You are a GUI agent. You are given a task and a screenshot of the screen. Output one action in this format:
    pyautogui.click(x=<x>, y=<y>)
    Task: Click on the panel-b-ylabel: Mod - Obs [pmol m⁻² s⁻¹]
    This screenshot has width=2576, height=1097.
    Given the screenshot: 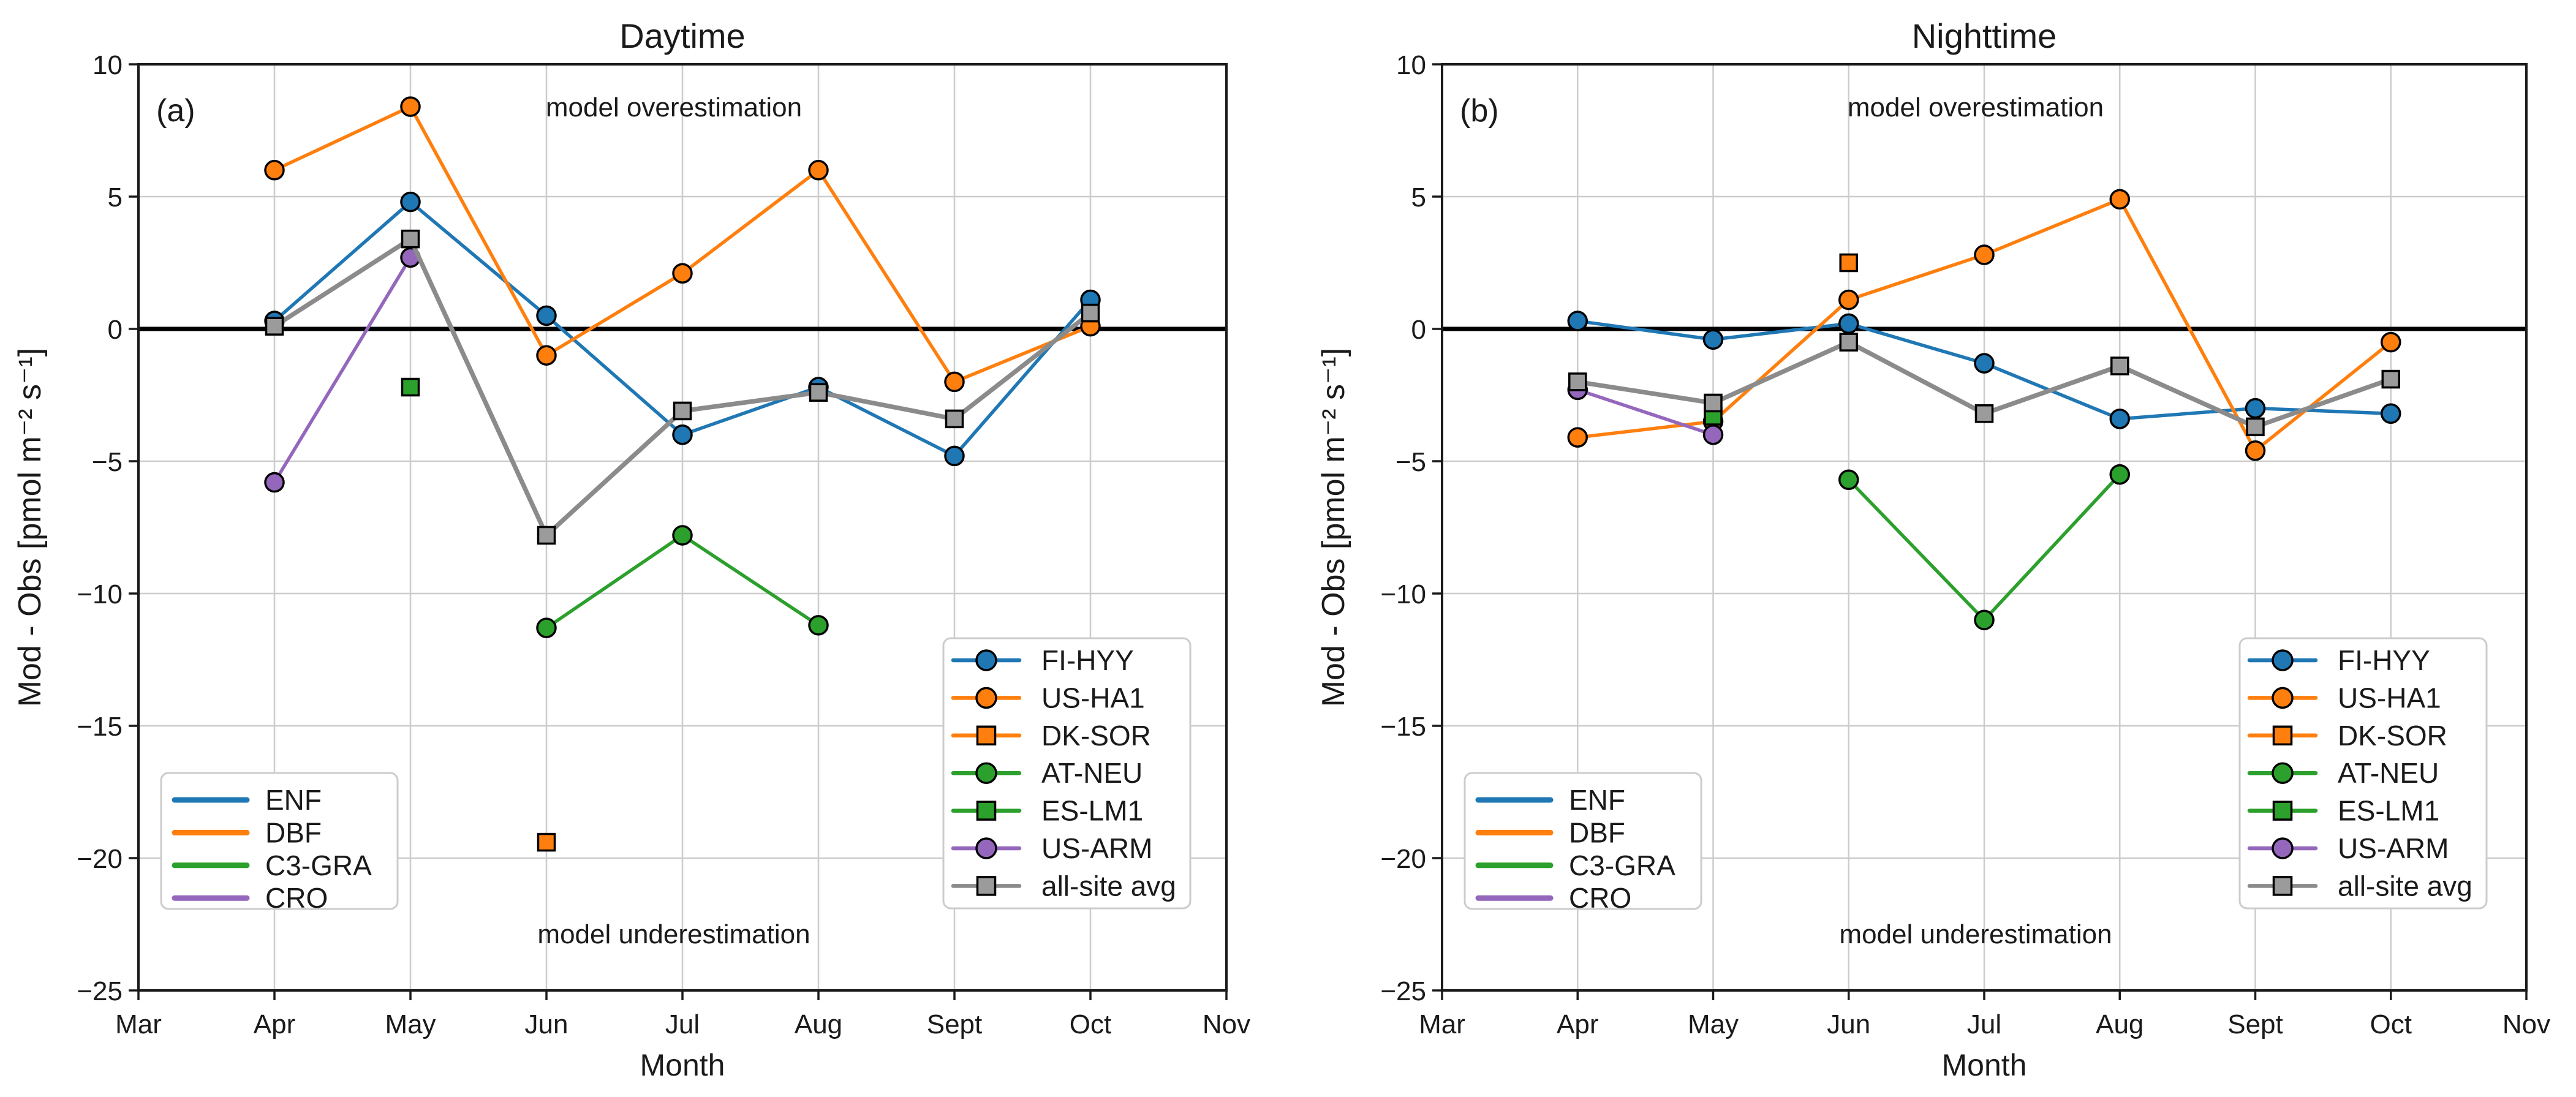 What is the action you would take?
    pyautogui.click(x=1333, y=527)
    